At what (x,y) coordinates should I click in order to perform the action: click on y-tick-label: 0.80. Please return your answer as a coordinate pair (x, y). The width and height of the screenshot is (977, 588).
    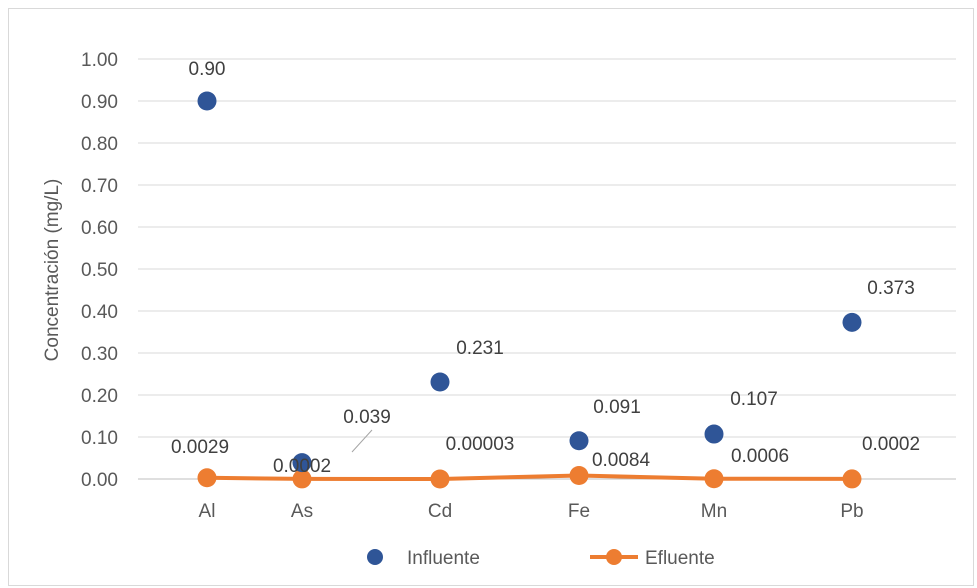
    Looking at the image, I should click on (99, 144).